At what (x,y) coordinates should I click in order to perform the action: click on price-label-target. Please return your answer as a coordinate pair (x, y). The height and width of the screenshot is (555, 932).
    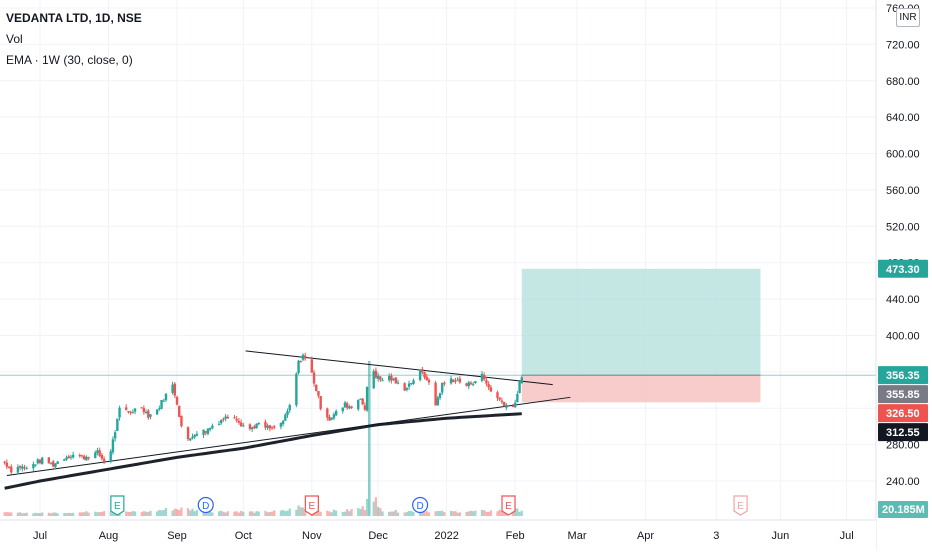
    Looking at the image, I should click on (903, 268).